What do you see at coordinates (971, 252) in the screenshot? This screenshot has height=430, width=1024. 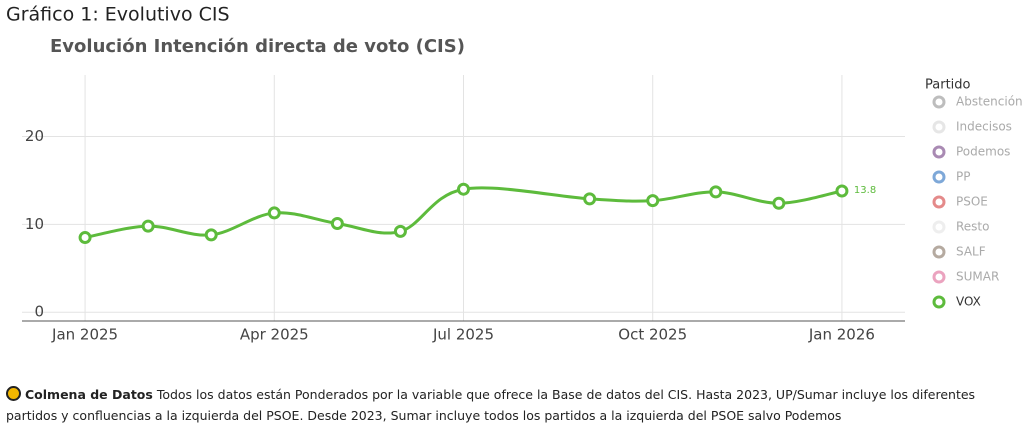 I see `legend-label: SALF` at bounding box center [971, 252].